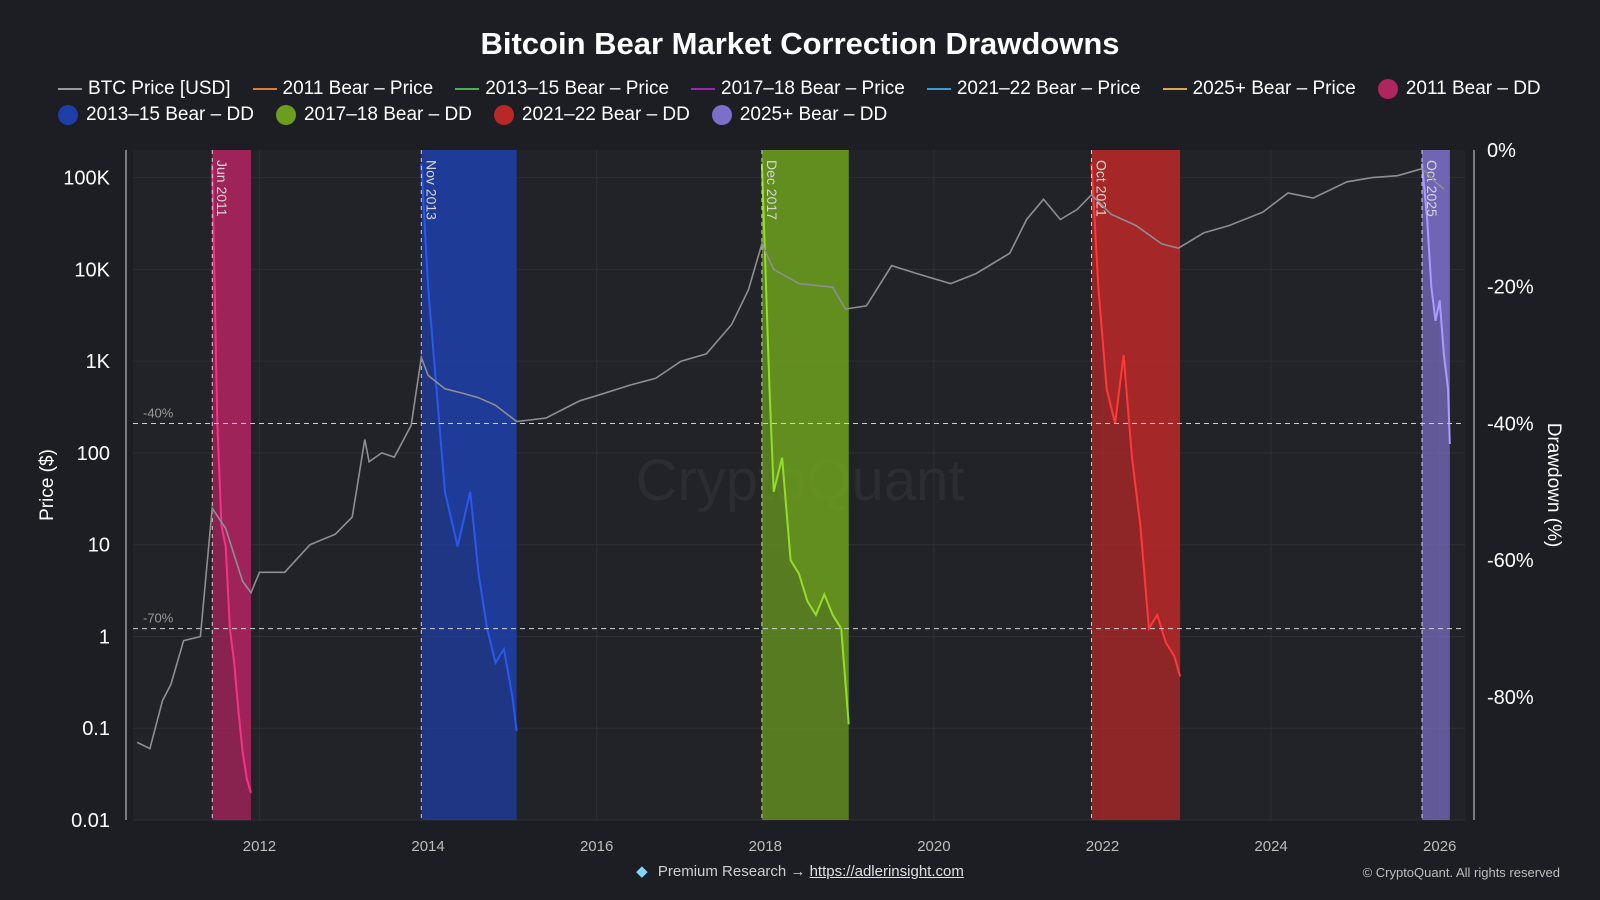 This screenshot has width=1600, height=900. What do you see at coordinates (93, 454) in the screenshot?
I see `y-tick-label: 100` at bounding box center [93, 454].